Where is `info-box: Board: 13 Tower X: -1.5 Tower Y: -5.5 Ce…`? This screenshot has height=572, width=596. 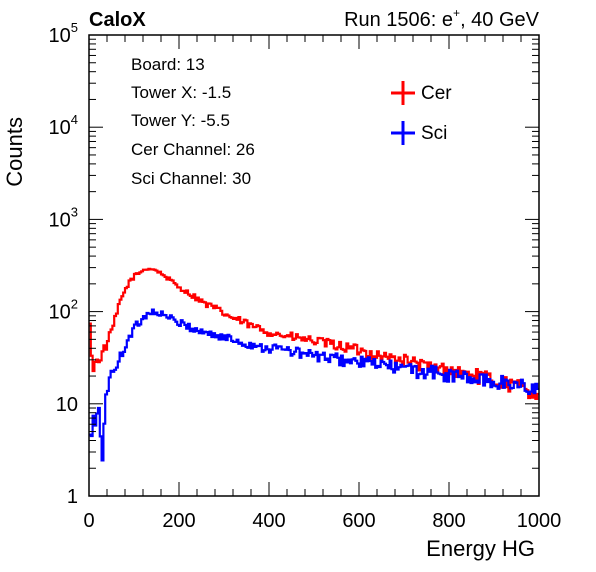 info-box: Board: 13 Tower X: -1.5 Tower Y: -5.5 Ce… is located at coordinates (193, 121).